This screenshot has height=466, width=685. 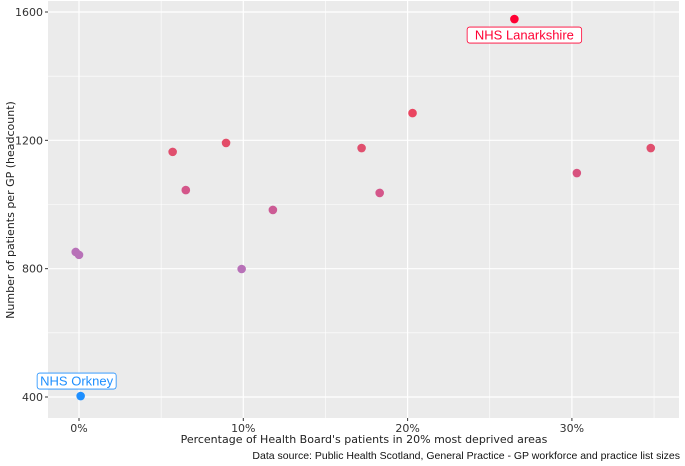 What do you see at coordinates (327, 426) in the screenshot?
I see `x-axis: 0% 10% 20% 30%` at bounding box center [327, 426].